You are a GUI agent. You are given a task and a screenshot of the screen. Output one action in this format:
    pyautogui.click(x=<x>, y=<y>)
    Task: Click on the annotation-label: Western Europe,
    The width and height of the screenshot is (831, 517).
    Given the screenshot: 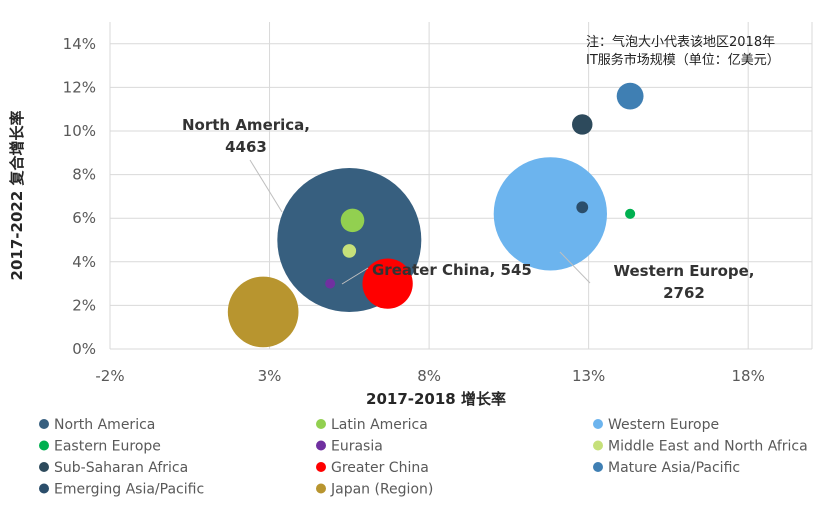 What is the action you would take?
    pyautogui.click(x=684, y=271)
    